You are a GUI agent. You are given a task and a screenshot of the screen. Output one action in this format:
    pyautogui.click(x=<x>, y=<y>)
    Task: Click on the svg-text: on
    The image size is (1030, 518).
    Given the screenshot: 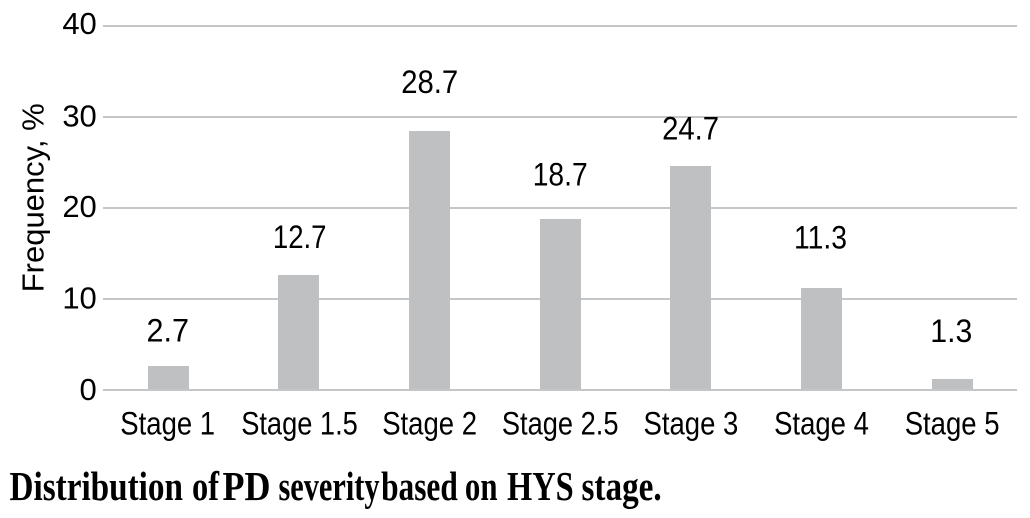 What is the action you would take?
    pyautogui.click(x=481, y=486)
    